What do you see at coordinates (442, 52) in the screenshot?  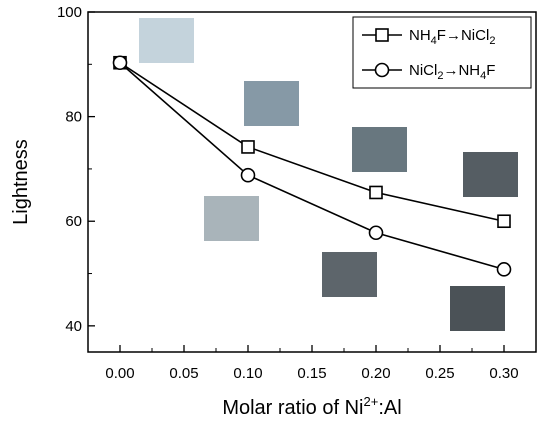 I see `legend: NH4F→NiCl2 NiCl2→NH4F` at bounding box center [442, 52].